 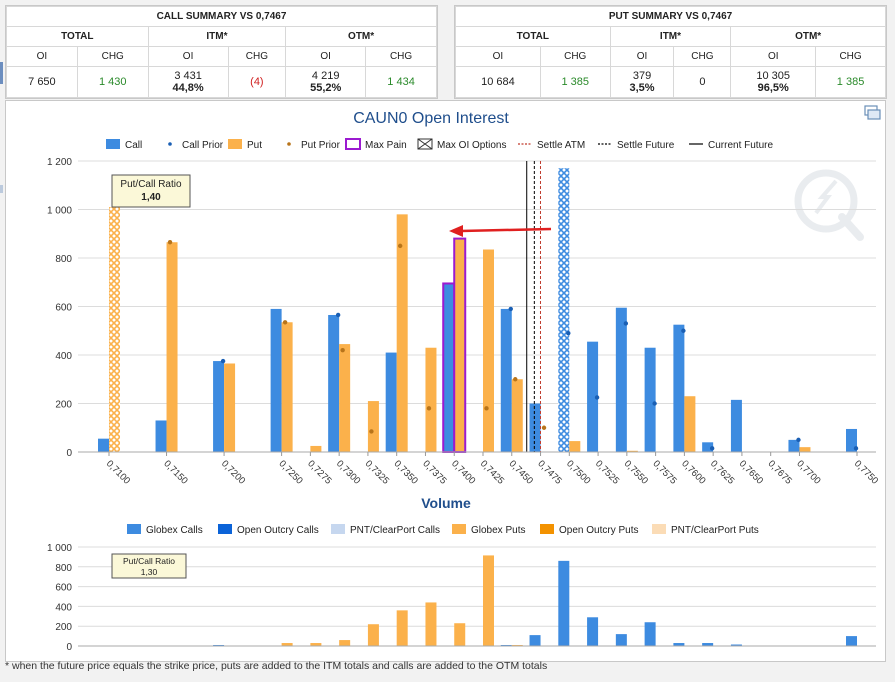 What do you see at coordinates (872, 112) in the screenshot?
I see `window-copy-icon` at bounding box center [872, 112].